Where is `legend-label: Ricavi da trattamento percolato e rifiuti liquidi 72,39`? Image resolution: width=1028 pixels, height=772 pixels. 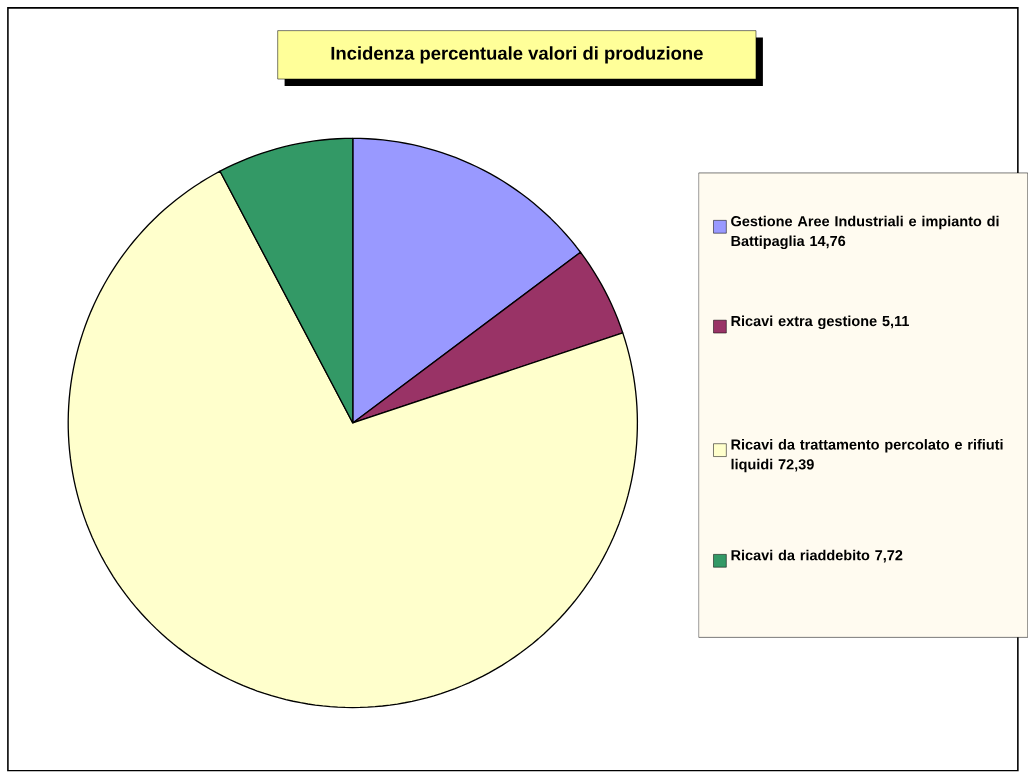 legend-label: Ricavi da trattamento percolato e rifiuti liquidi 72,39 is located at coordinates (867, 456).